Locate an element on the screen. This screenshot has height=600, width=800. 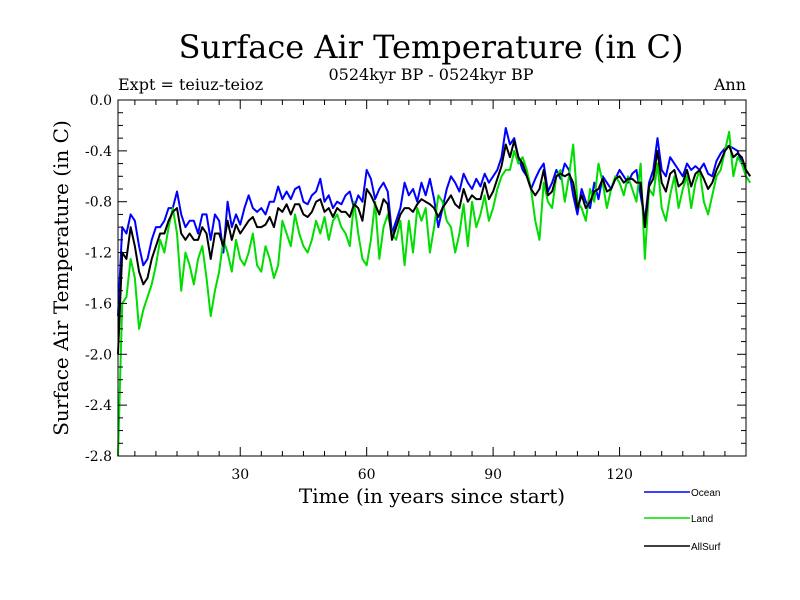
x-axis-label: Time (in years since start) is located at coordinates (432, 496).